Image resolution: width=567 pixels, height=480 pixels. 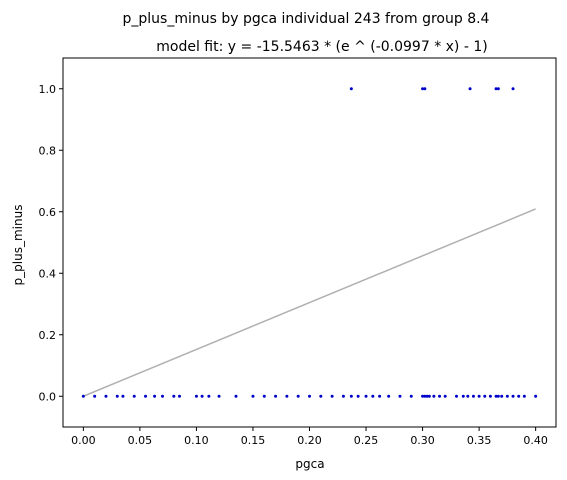 What do you see at coordinates (48, 212) in the screenshot?
I see `y-tick-label: 0.6` at bounding box center [48, 212].